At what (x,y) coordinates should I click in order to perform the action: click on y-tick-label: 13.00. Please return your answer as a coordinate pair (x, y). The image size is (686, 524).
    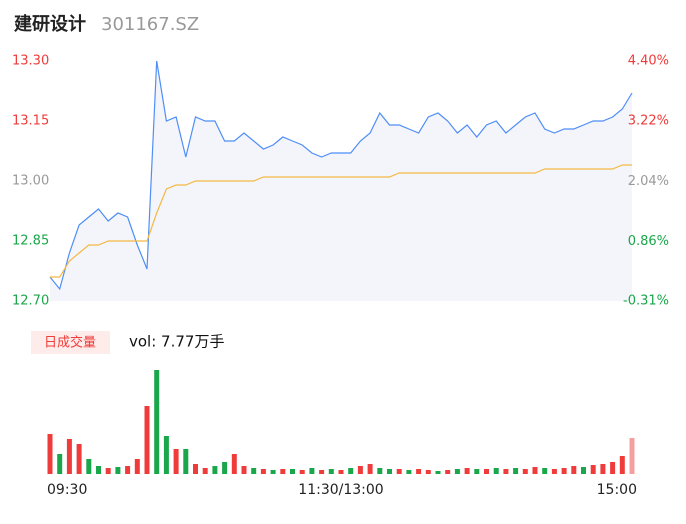
    Looking at the image, I should click on (30, 181).